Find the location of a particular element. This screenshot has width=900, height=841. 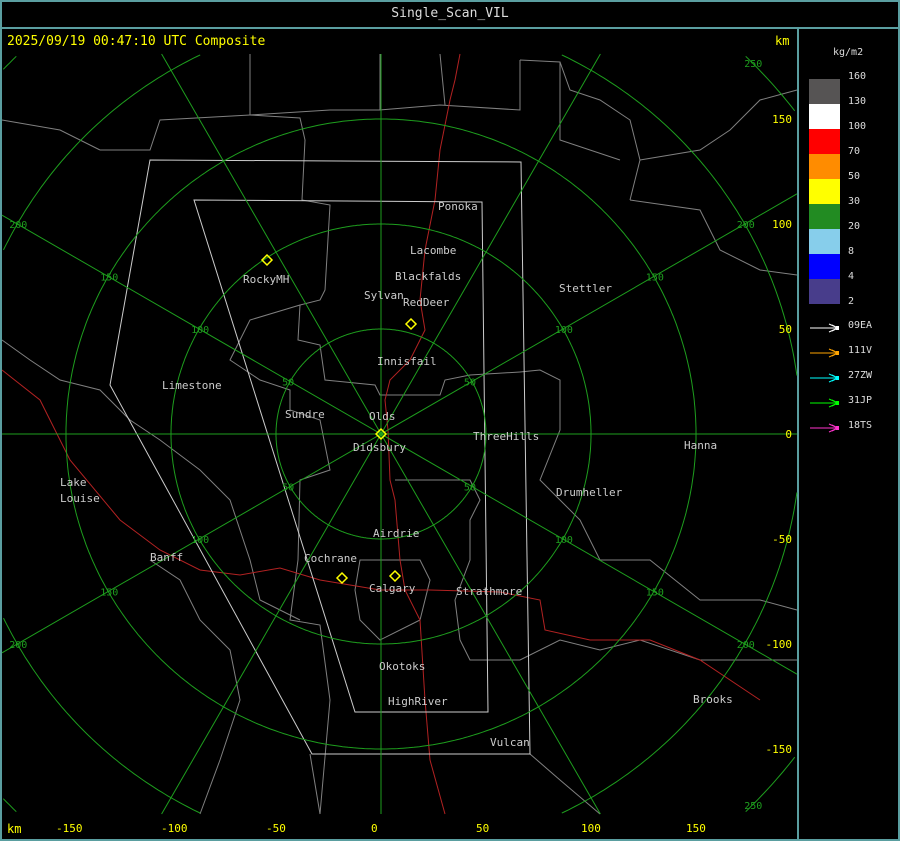

legend-bin: 30 is located at coordinates (853, 193).